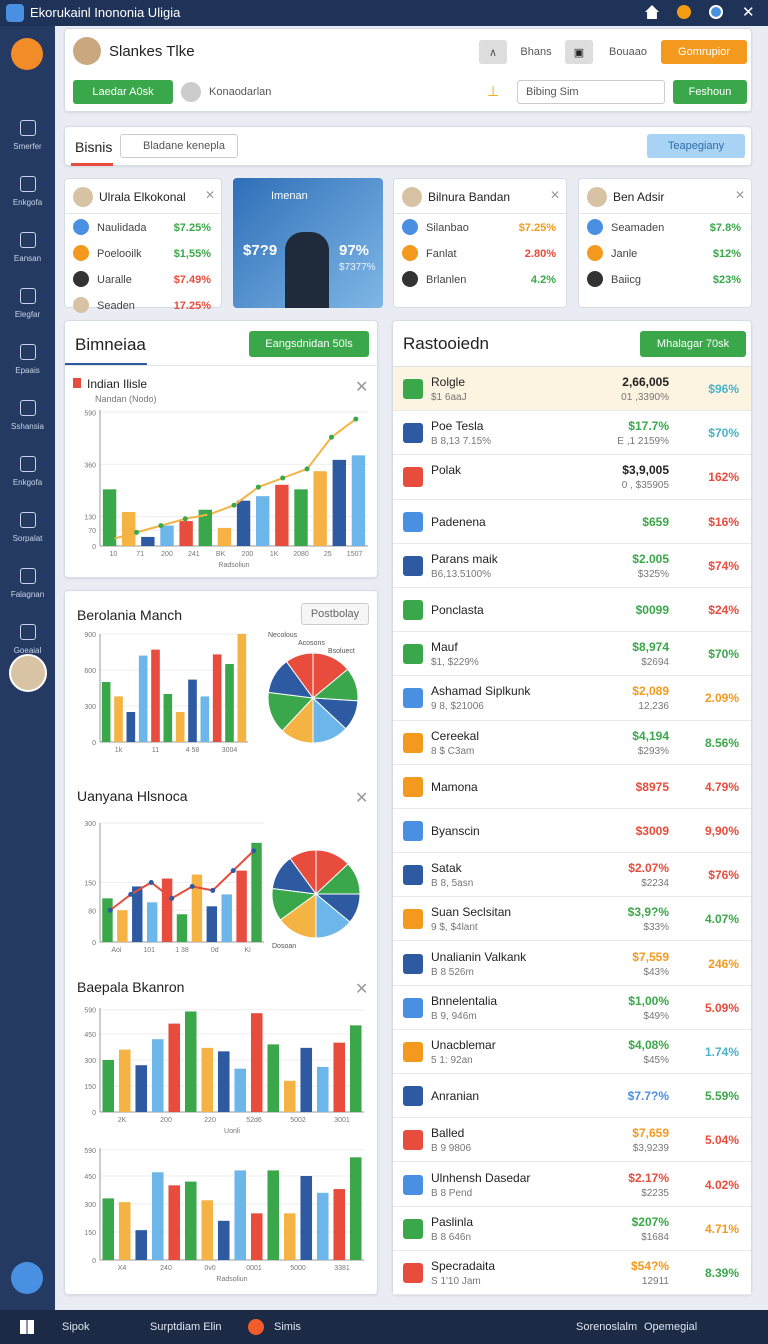 This screenshot has height=1344, width=768. What do you see at coordinates (572, 742) in the screenshot?
I see `list-row: Cereekal 8 $ C3am $4,194 $293% 8.56%` at bounding box center [572, 742].